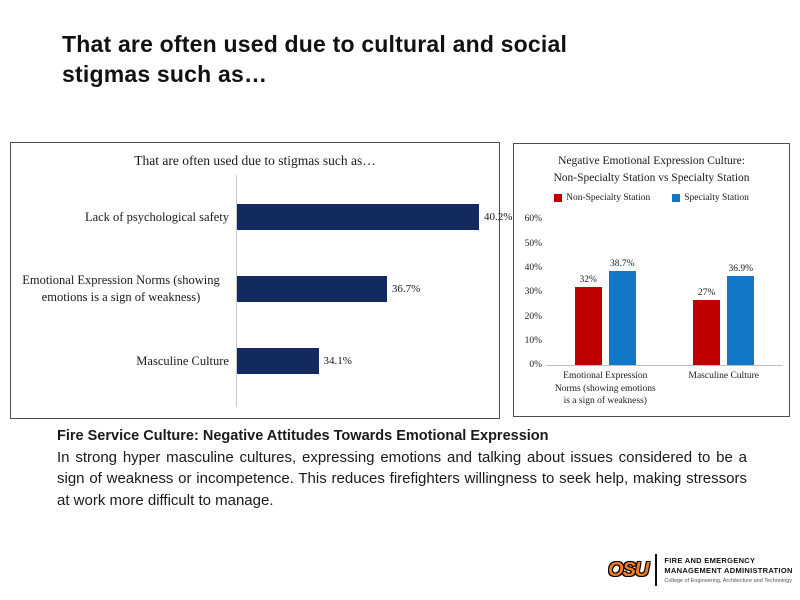 The width and height of the screenshot is (800, 600). Describe the element at coordinates (337, 361) in the screenshot. I see `left-chart-data-label: 34.1%` at that location.